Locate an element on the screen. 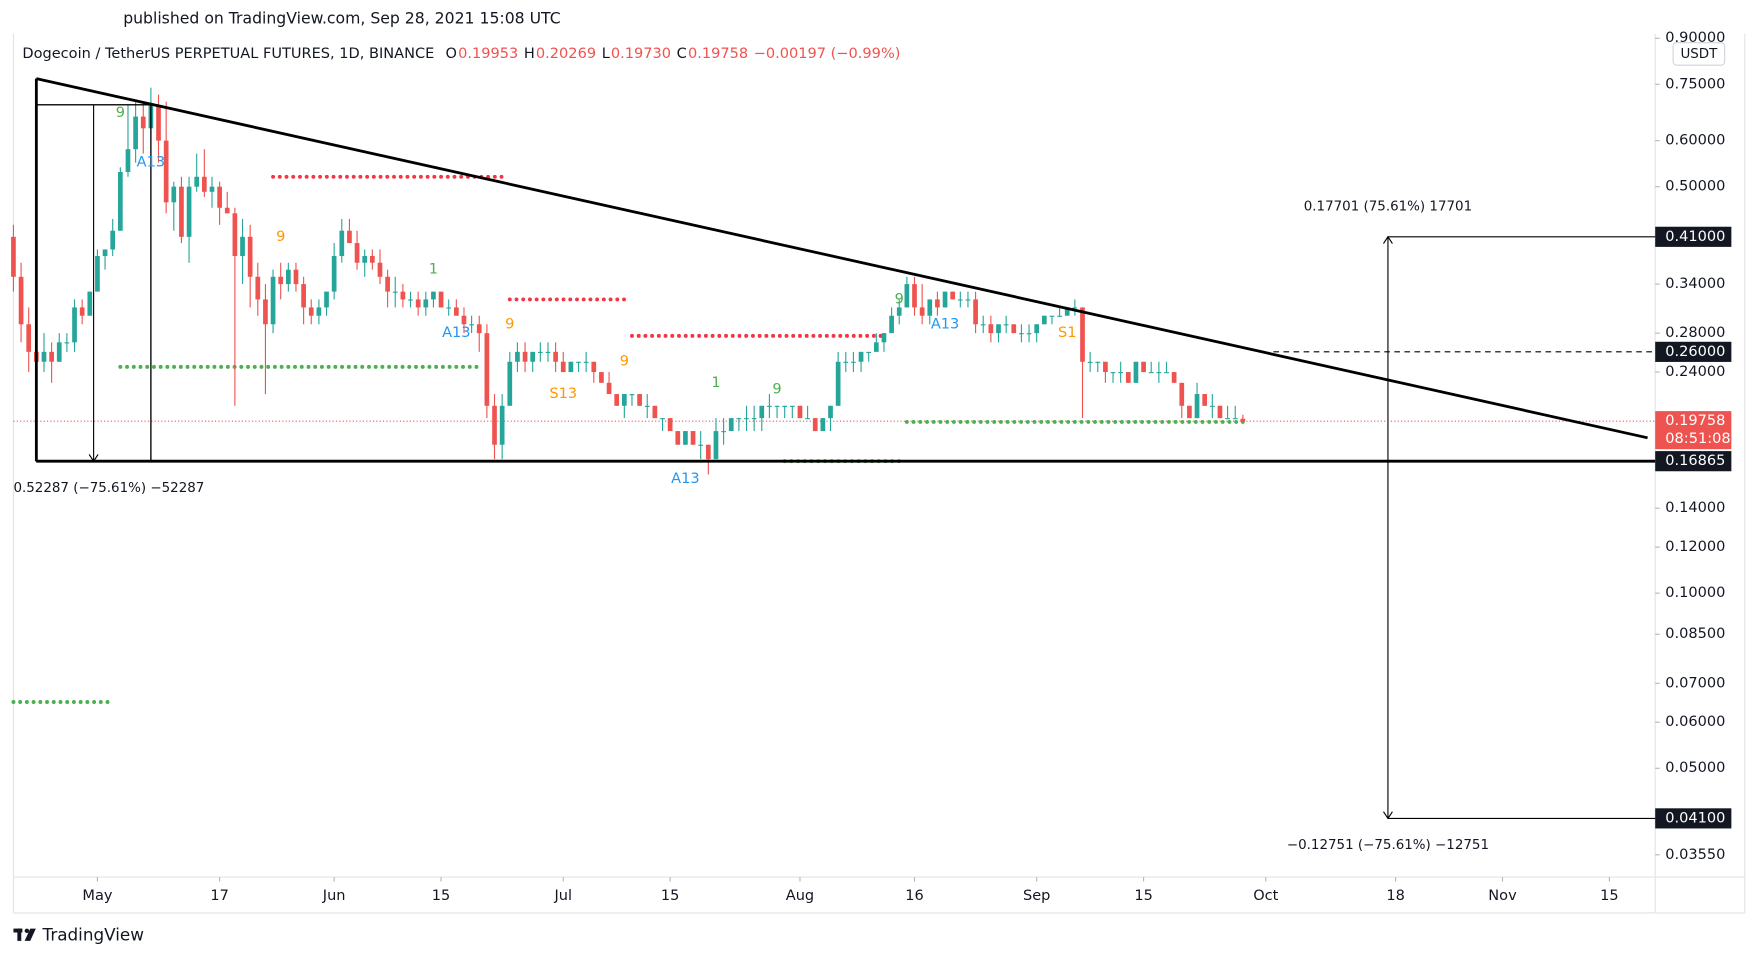  currency: USDT is located at coordinates (1699, 54).